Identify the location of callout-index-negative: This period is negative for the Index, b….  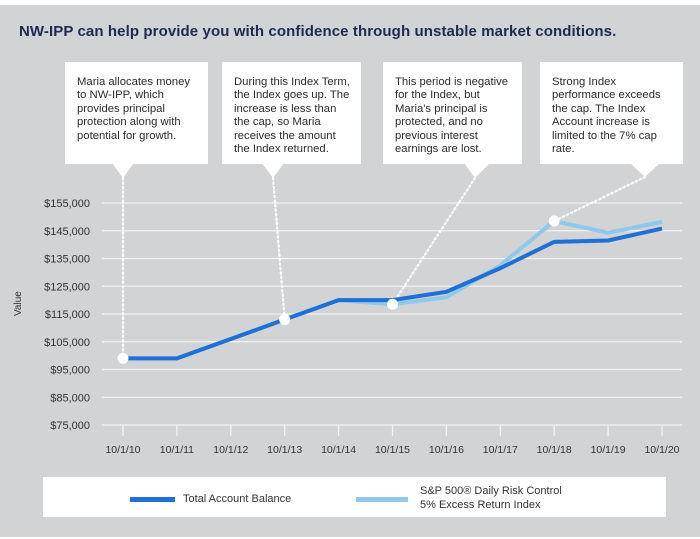
(452, 113).